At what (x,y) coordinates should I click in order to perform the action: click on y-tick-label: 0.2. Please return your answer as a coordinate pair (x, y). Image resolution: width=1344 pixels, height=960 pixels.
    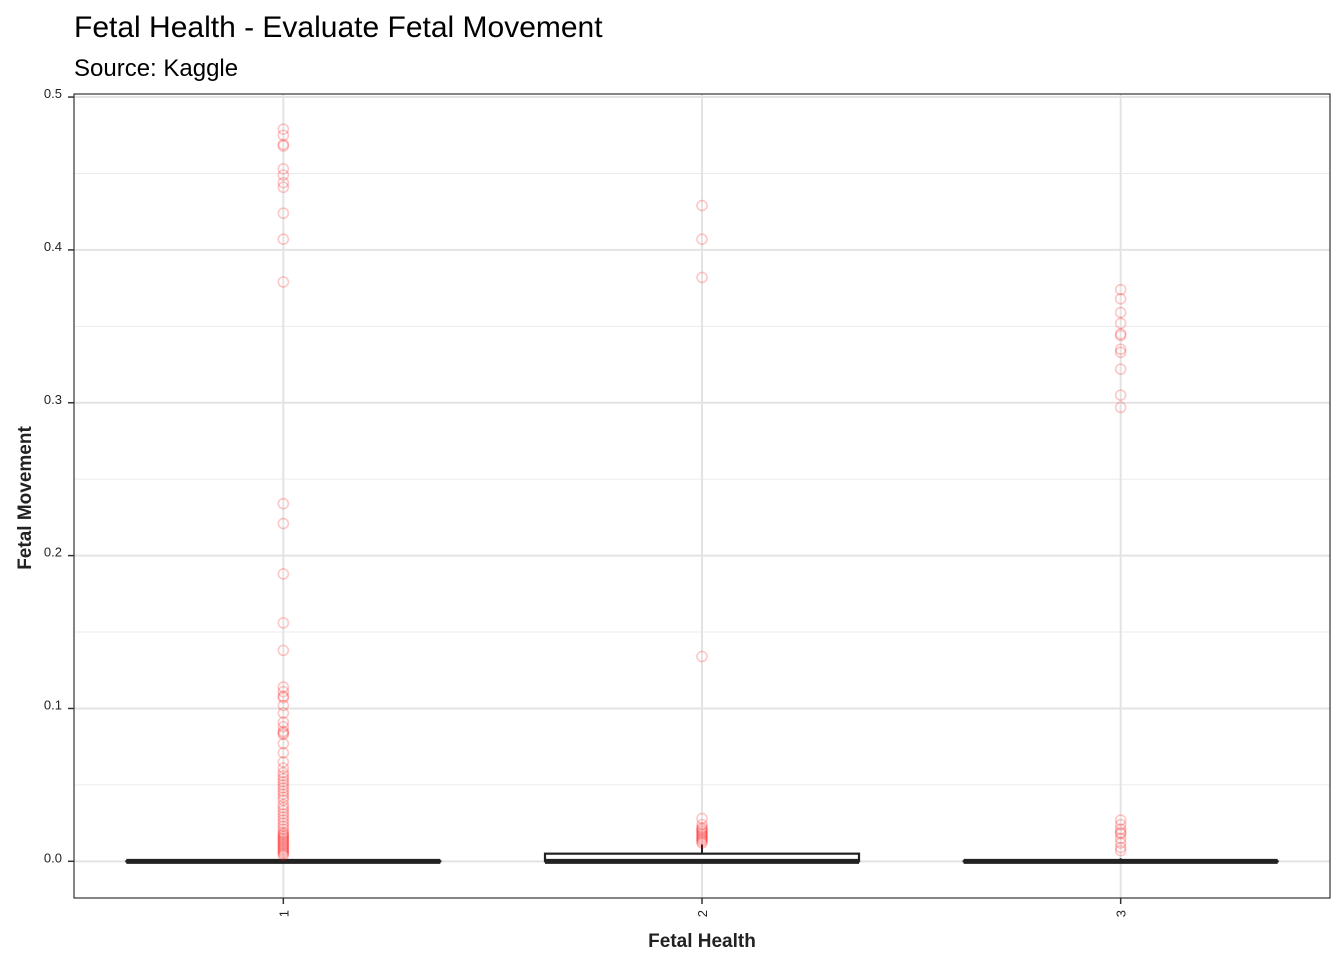
    Looking at the image, I should click on (53, 552).